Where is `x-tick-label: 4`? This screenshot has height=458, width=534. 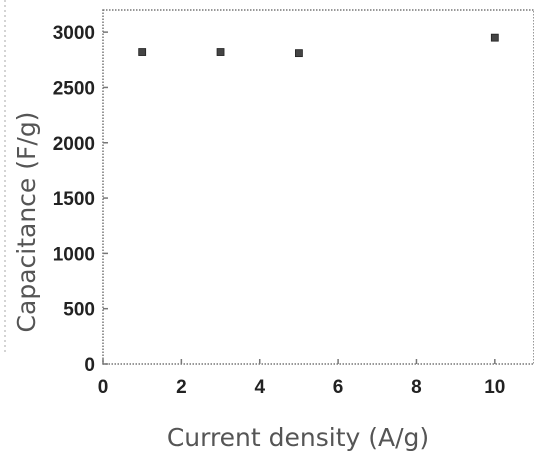
x-tick-label: 4 is located at coordinates (259, 387).